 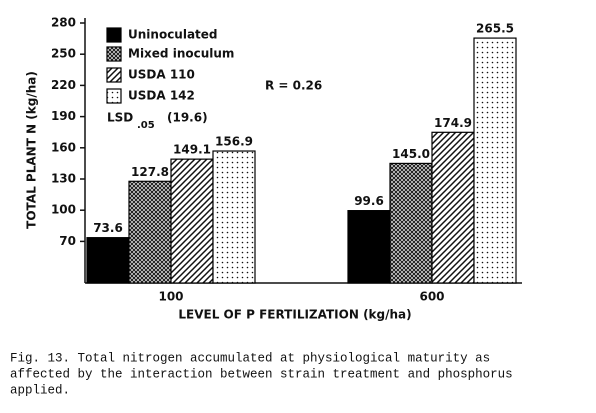 I want to click on value-label: 156.9, so click(x=234, y=142).